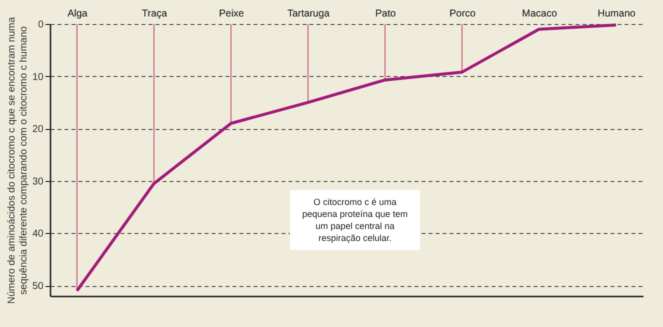 This screenshot has width=663, height=327. What do you see at coordinates (41, 25) in the screenshot?
I see `y-tick-label: 0` at bounding box center [41, 25].